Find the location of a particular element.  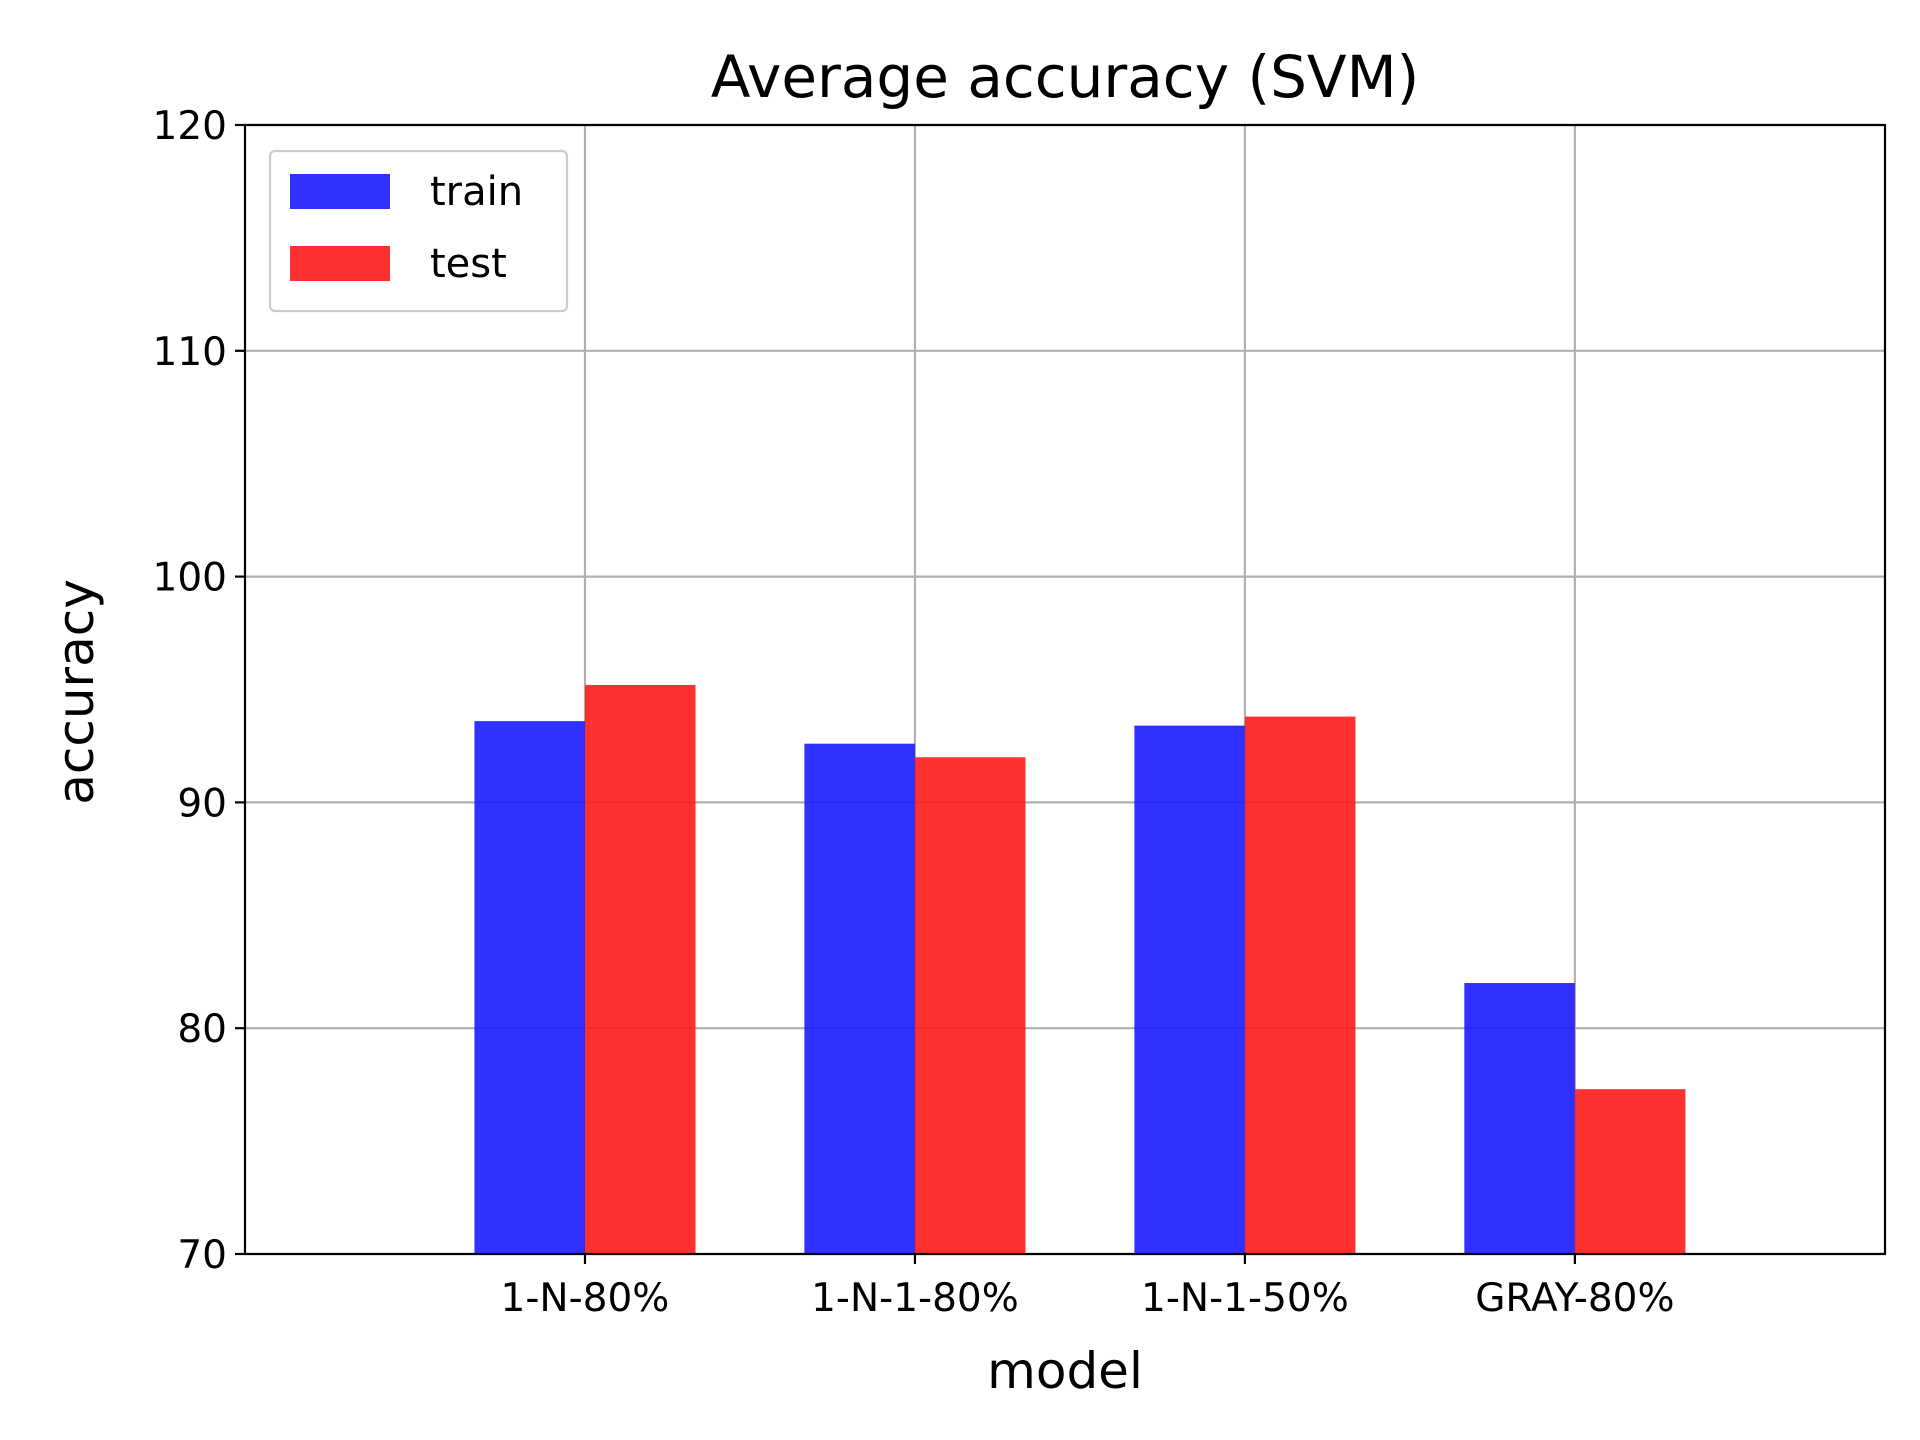

y-tick-label: 90 is located at coordinates (202, 803).